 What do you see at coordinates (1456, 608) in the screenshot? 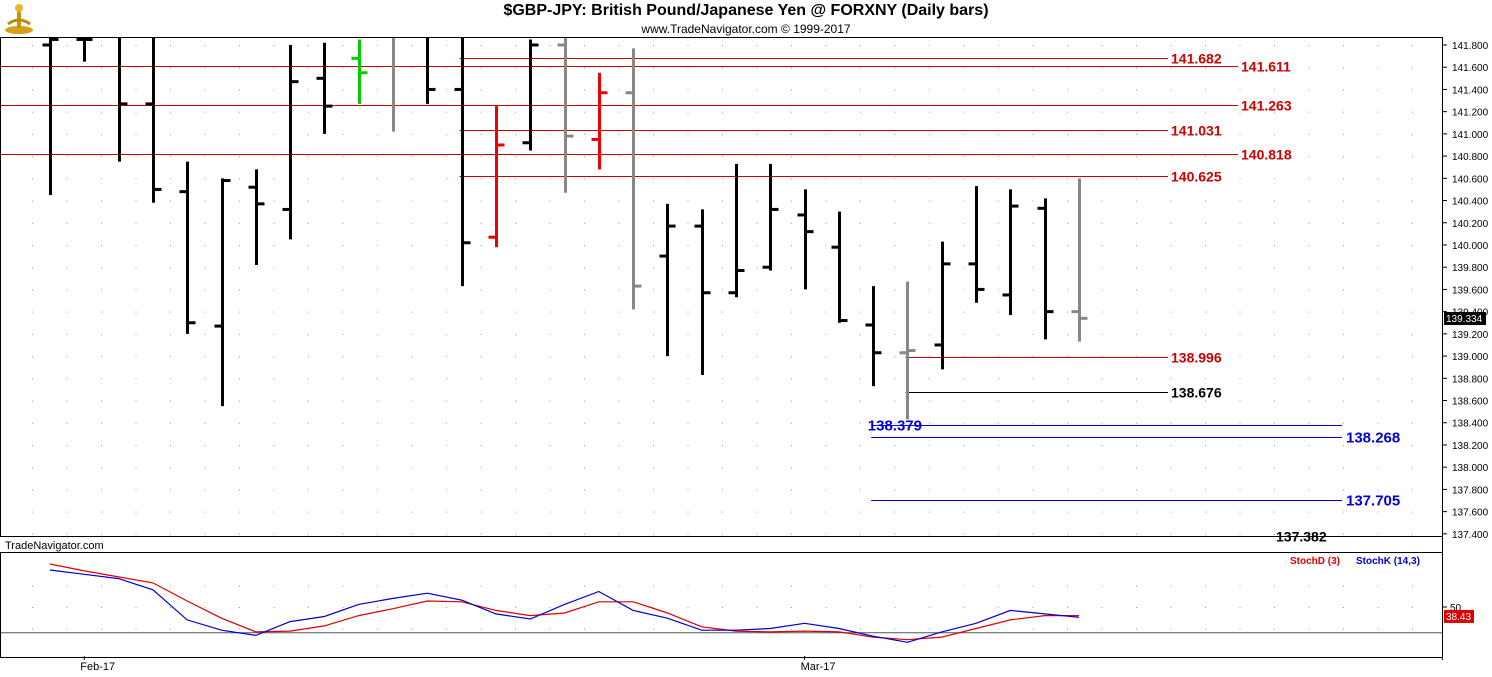
I see `osc-axis-label: 50` at bounding box center [1456, 608].